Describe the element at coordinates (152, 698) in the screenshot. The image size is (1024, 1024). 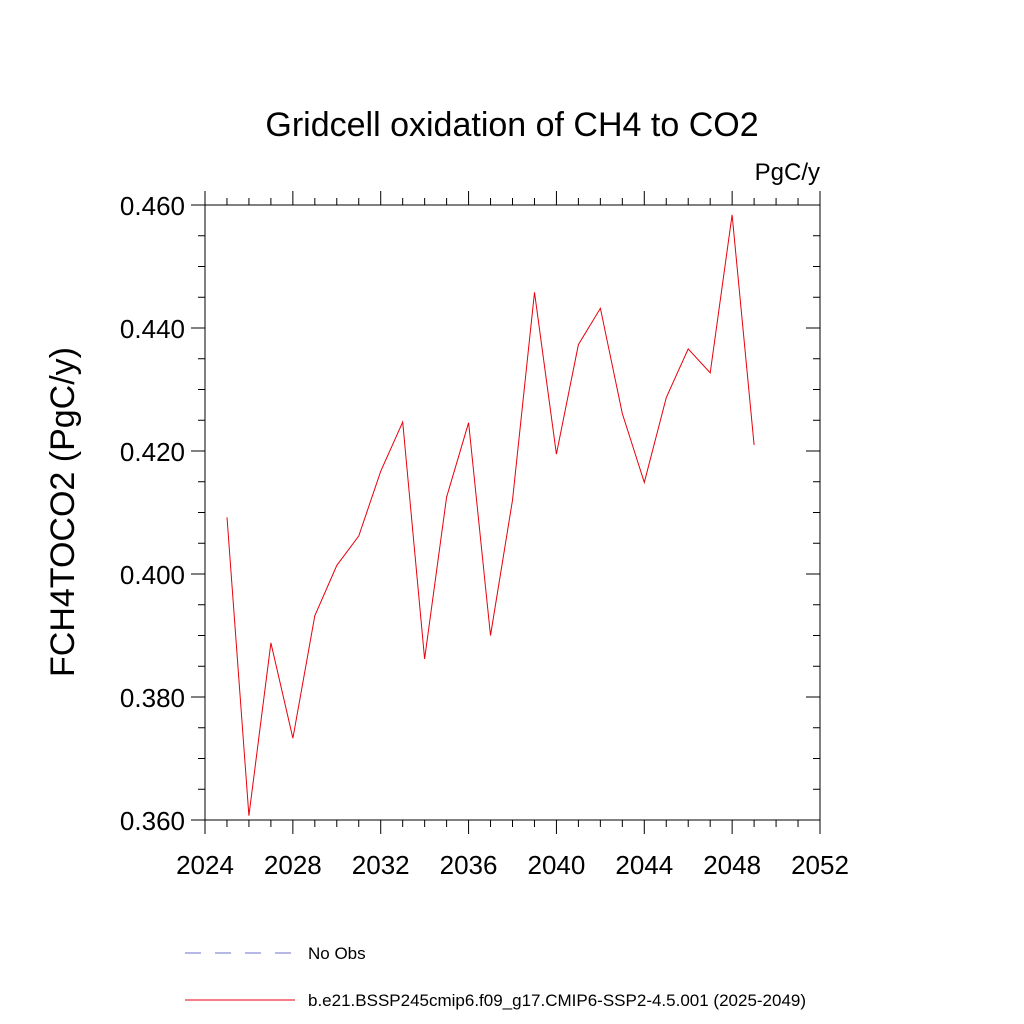
I see `y-tick-label: 0.380` at that location.